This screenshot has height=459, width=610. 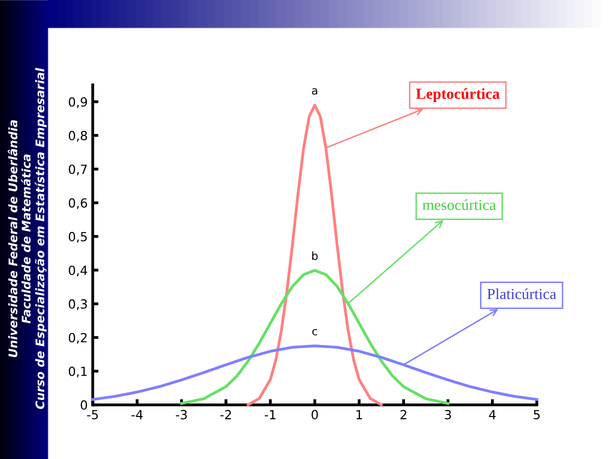 I want to click on annotation: a, so click(x=315, y=91).